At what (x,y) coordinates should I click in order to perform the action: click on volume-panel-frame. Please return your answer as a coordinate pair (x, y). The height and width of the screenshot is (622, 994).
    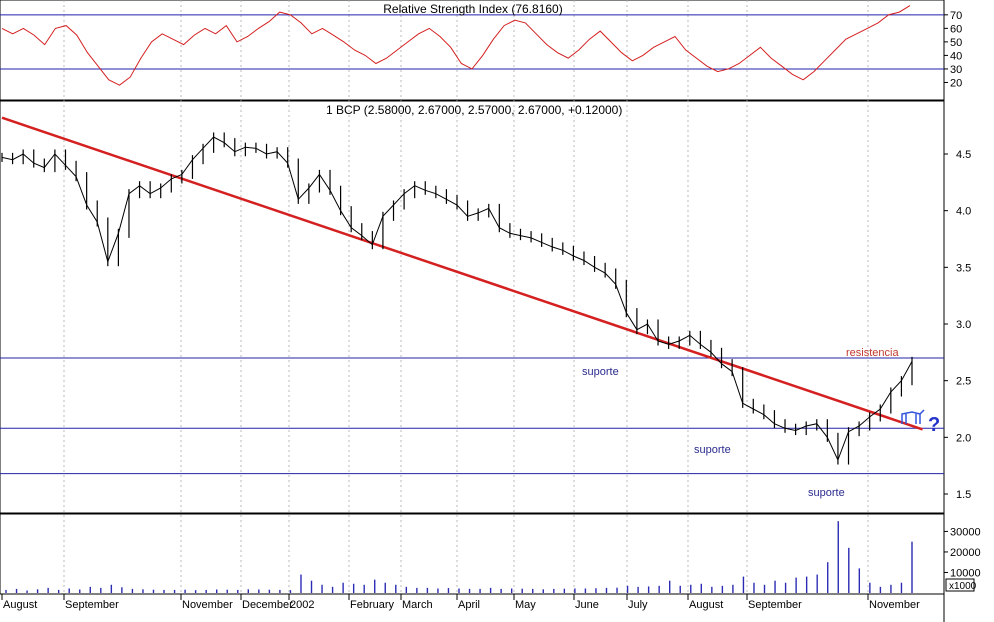
    Looking at the image, I should click on (472, 554).